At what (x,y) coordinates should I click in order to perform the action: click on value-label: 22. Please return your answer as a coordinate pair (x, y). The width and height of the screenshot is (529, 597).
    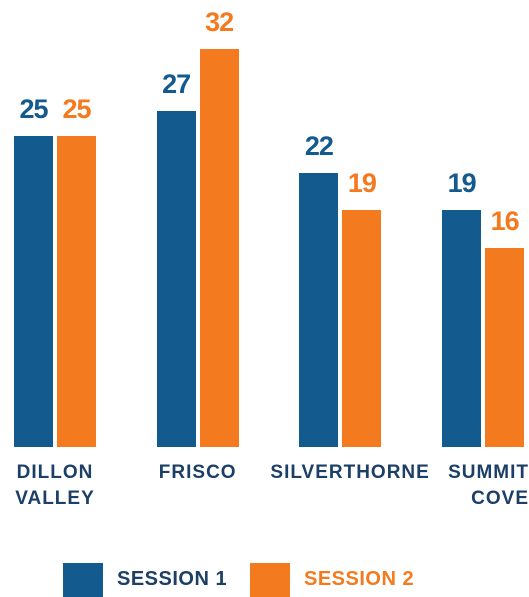
    Looking at the image, I should click on (319, 146).